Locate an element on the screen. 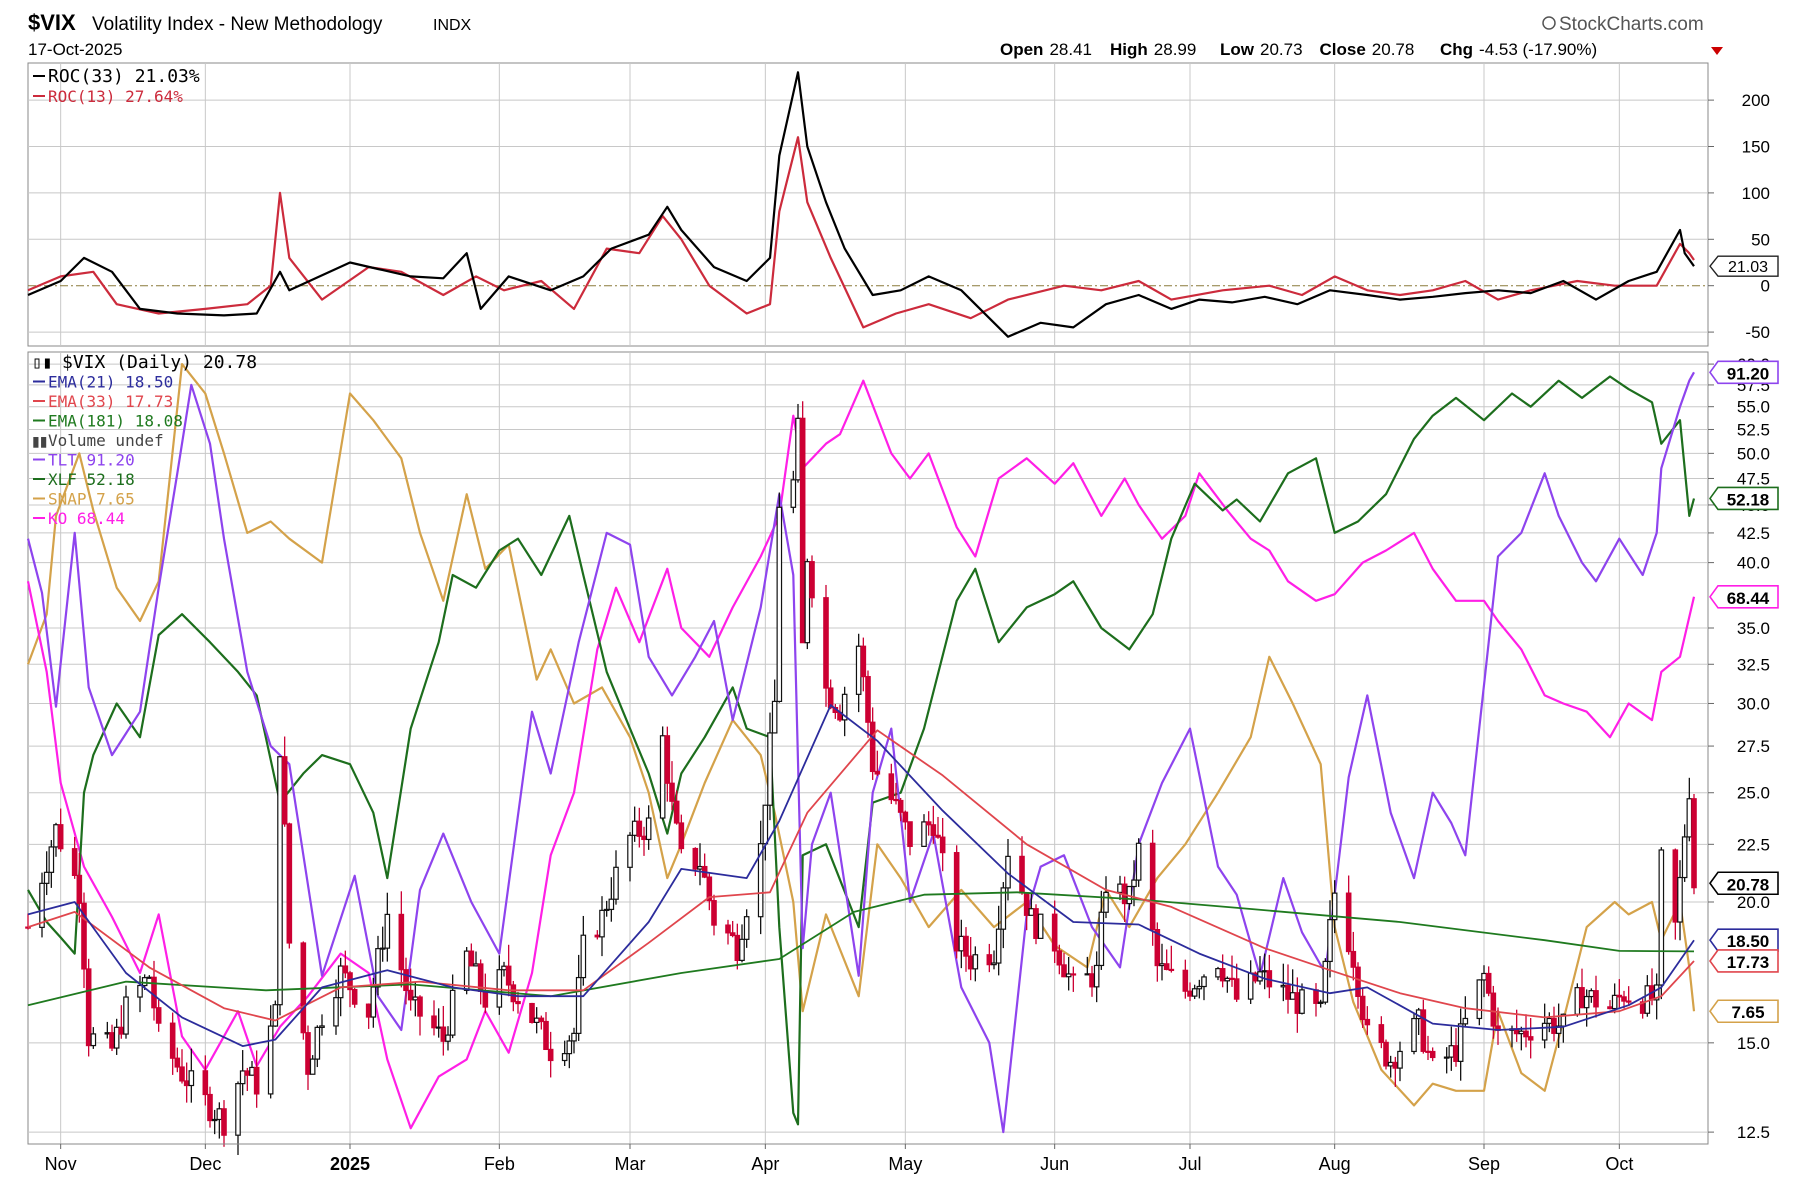  price-tick-label: 47.5 is located at coordinates (1753, 478).